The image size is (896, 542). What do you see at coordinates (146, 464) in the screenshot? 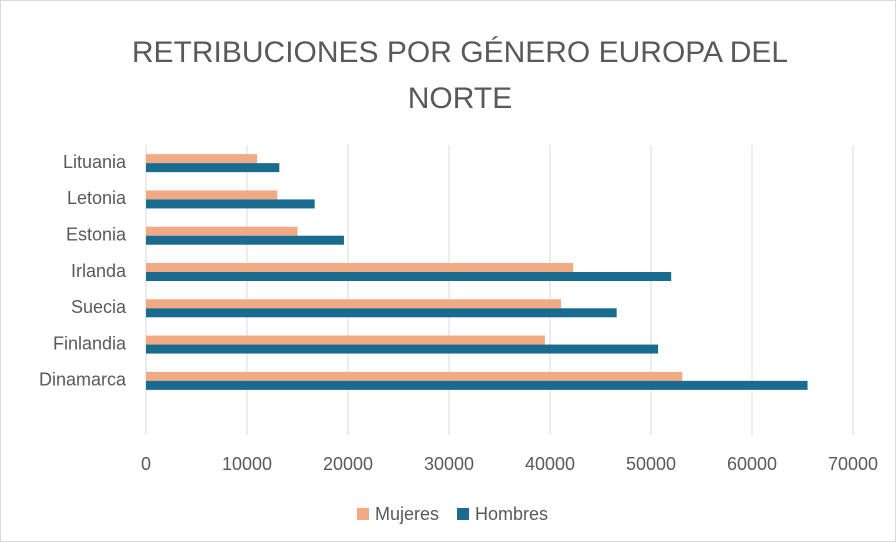
I see `x-tick-label: 0` at bounding box center [146, 464].